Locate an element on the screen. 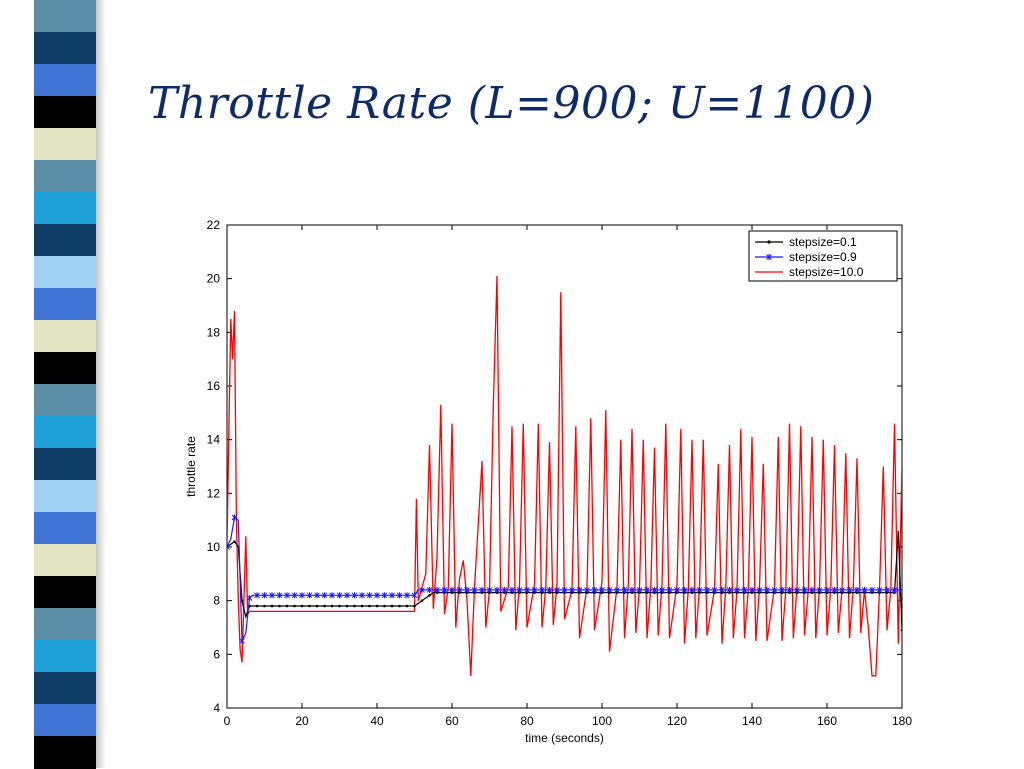 The width and height of the screenshot is (1024, 769). legend-label: stepsize=0.9 is located at coordinates (823, 257).